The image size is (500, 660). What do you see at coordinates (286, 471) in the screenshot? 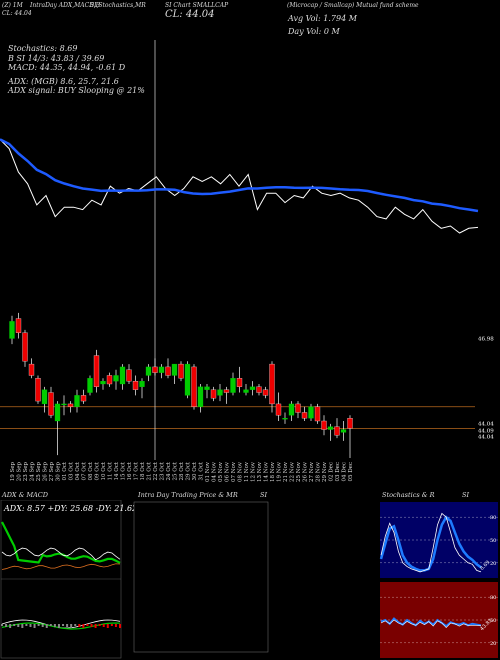
I see `date-label: 21 Nov` at bounding box center [286, 471].